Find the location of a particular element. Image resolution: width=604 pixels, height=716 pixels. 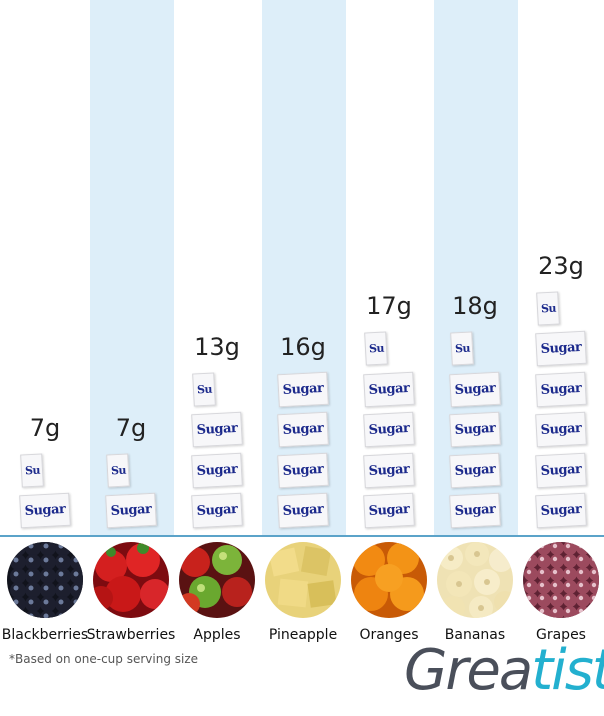

blackberries-photo is located at coordinates (45, 580).